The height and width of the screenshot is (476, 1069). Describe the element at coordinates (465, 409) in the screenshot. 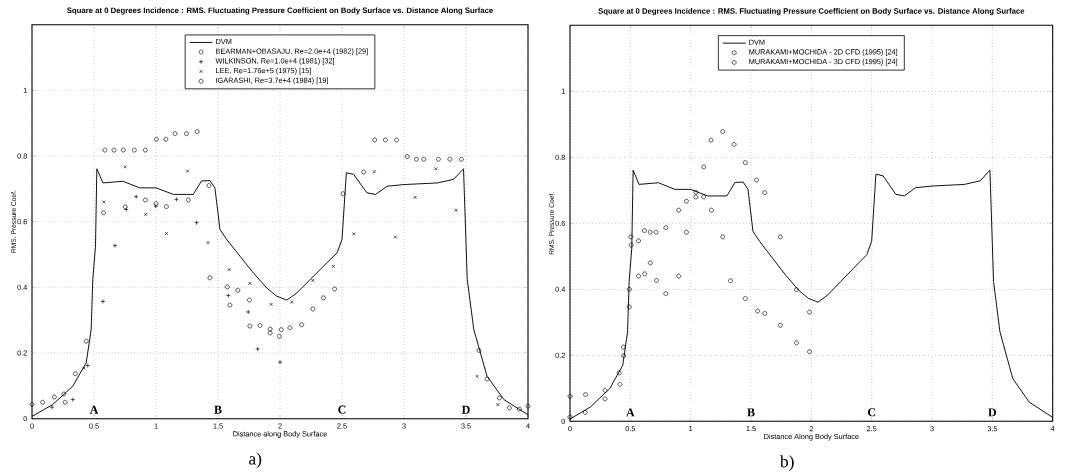

I see `annotation: D` at that location.